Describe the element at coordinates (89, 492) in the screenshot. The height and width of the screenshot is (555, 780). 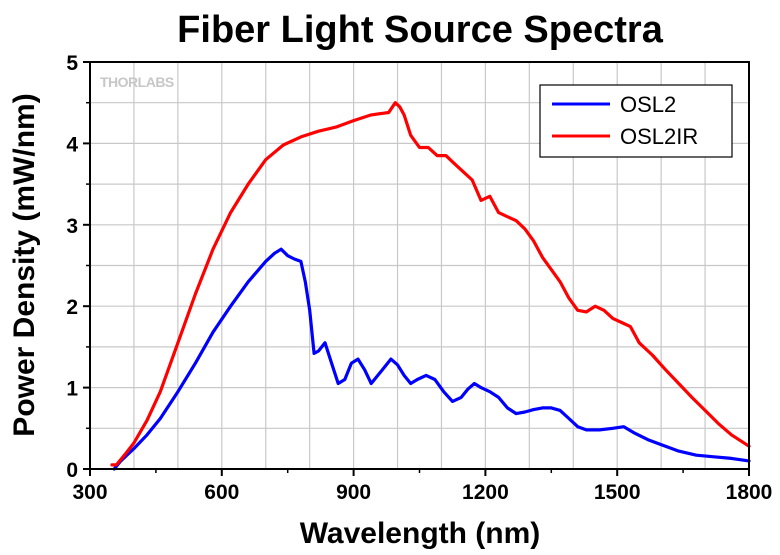
I see `x-tick-label: 300` at that location.